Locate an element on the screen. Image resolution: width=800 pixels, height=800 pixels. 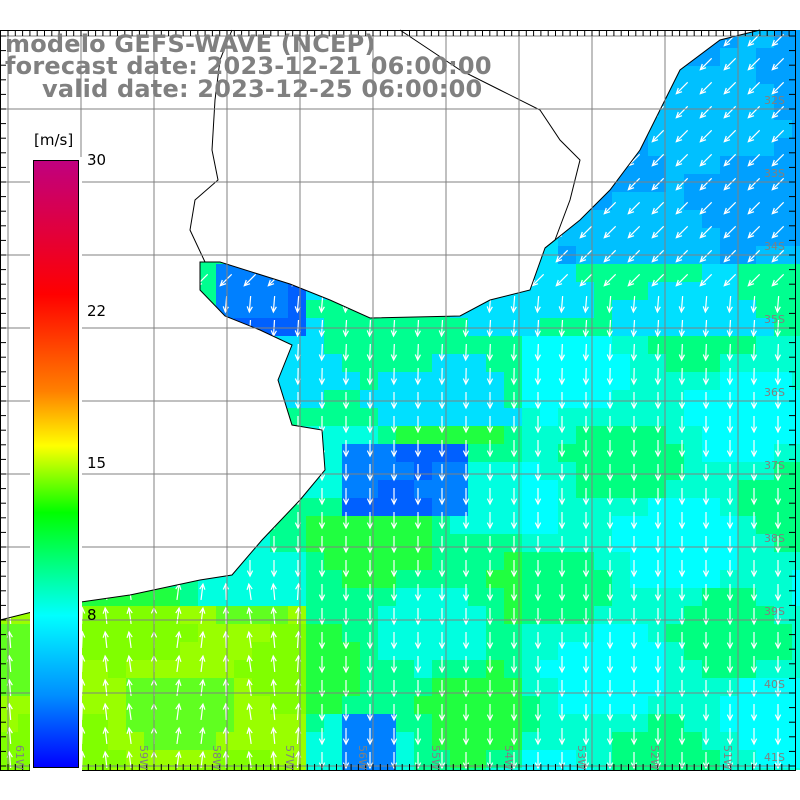
latitude-label: 32S is located at coordinates (774, 100).